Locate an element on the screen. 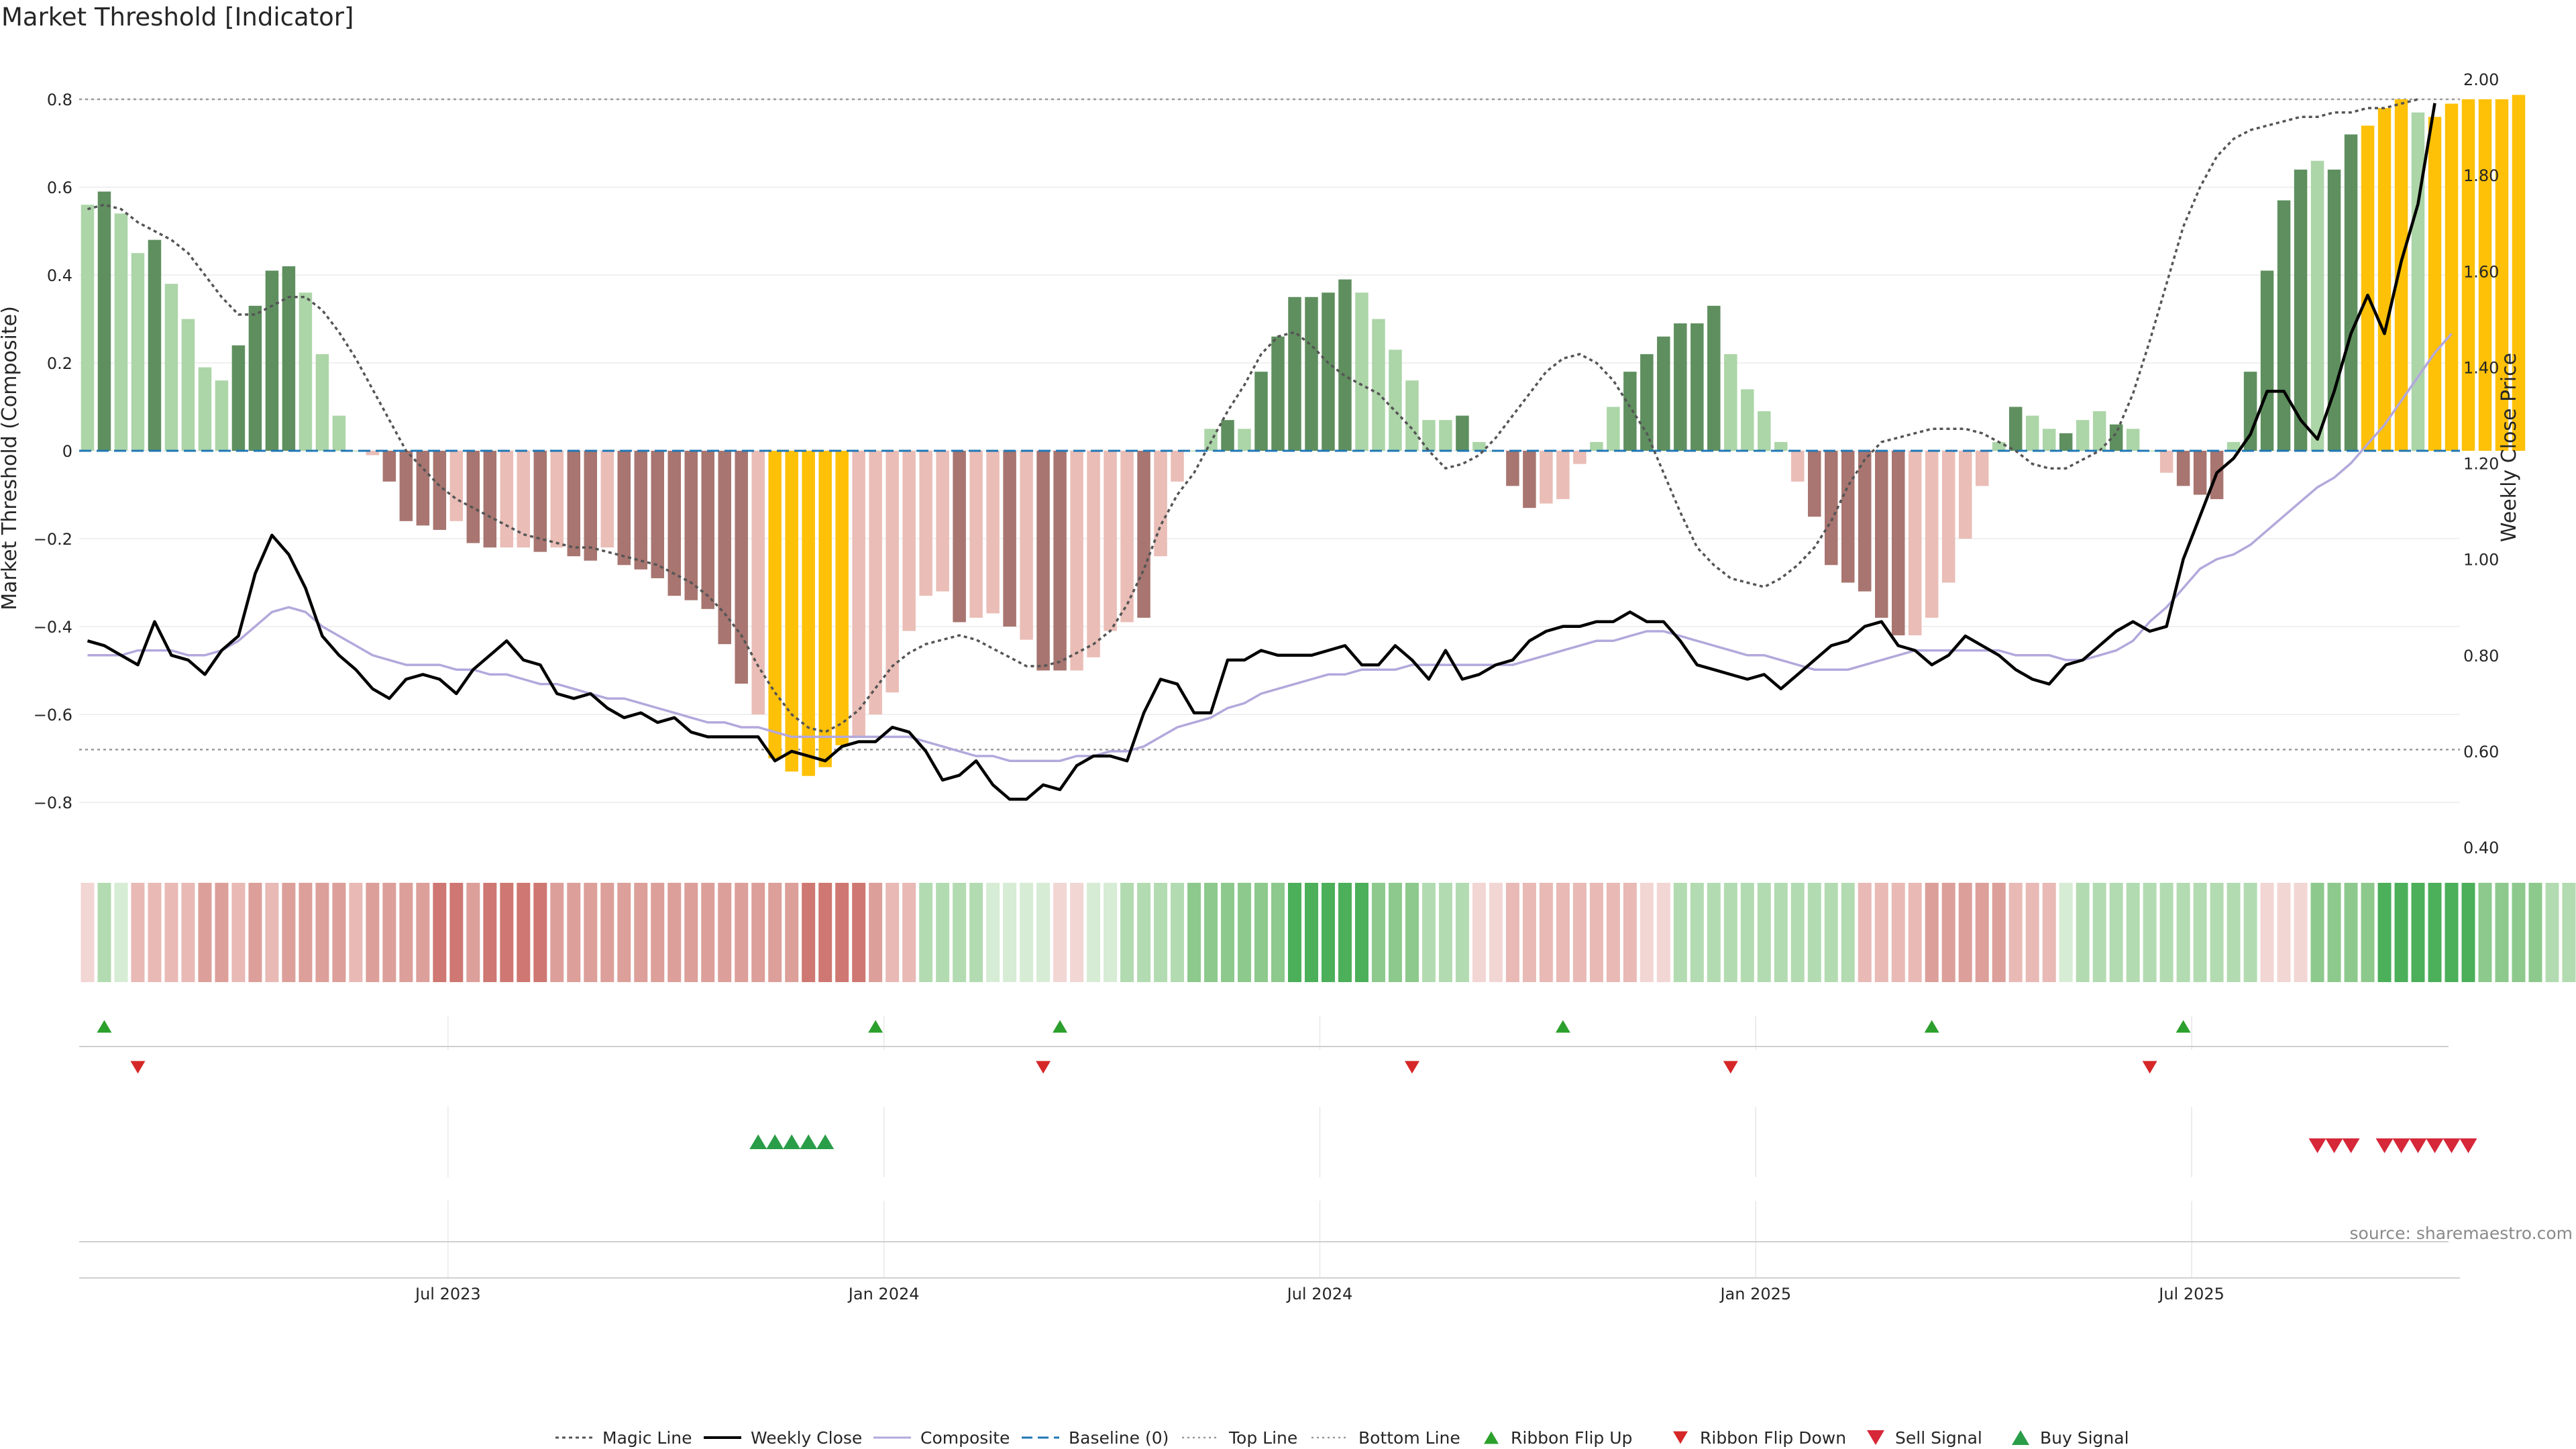  source-credit: source: sharemaestro.com is located at coordinates (2461, 1233).